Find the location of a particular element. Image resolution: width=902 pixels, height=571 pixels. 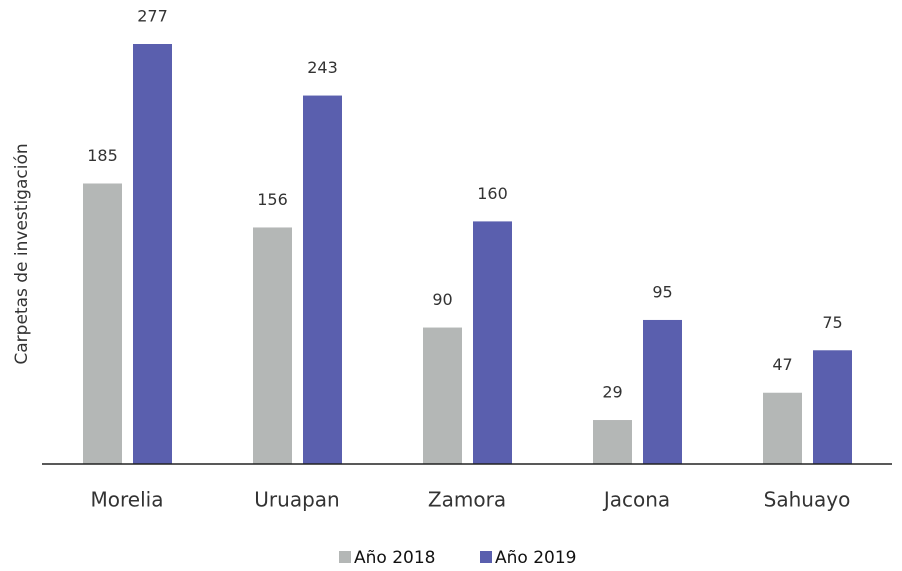

value-label: 160 is located at coordinates (492, 193).